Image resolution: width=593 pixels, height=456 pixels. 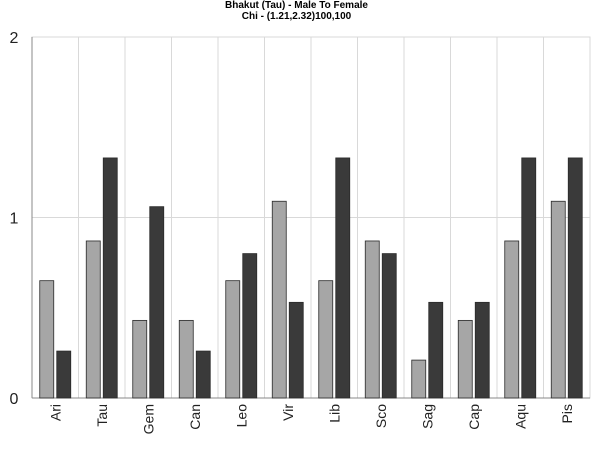 I want to click on bar-series2-ari, so click(x=64, y=374).